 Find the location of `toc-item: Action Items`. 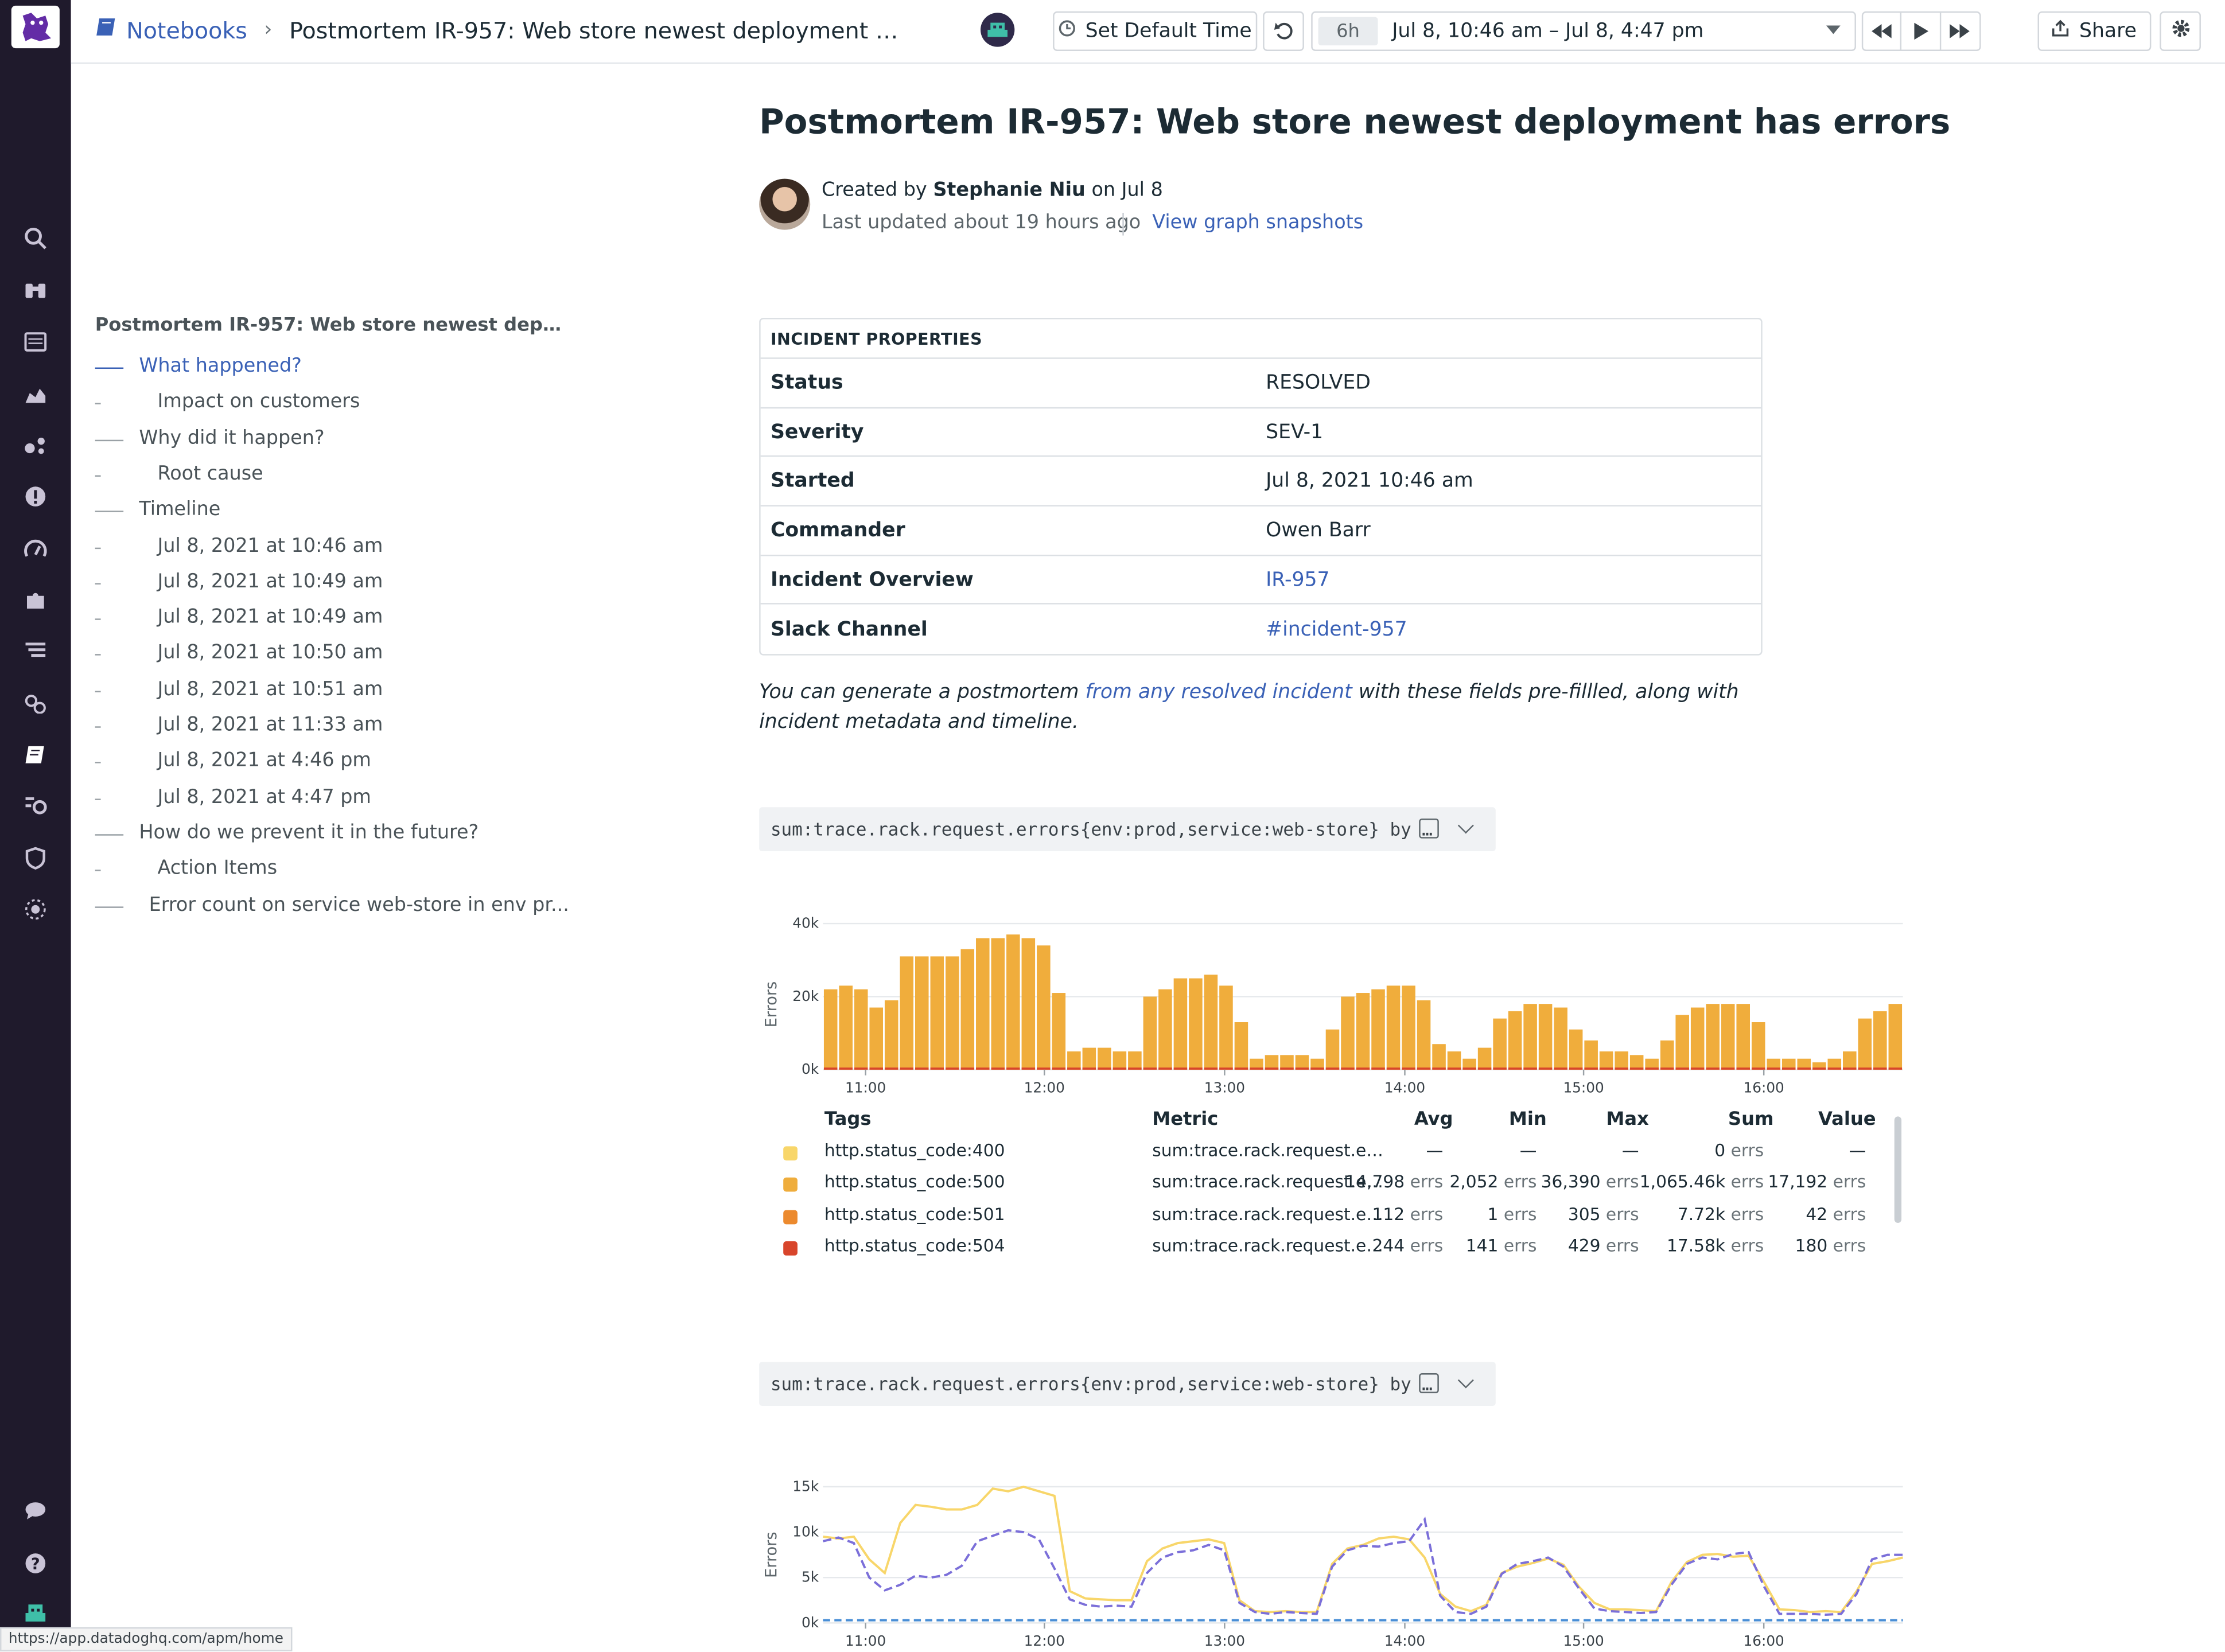

toc-item: Action Items is located at coordinates (217, 868).